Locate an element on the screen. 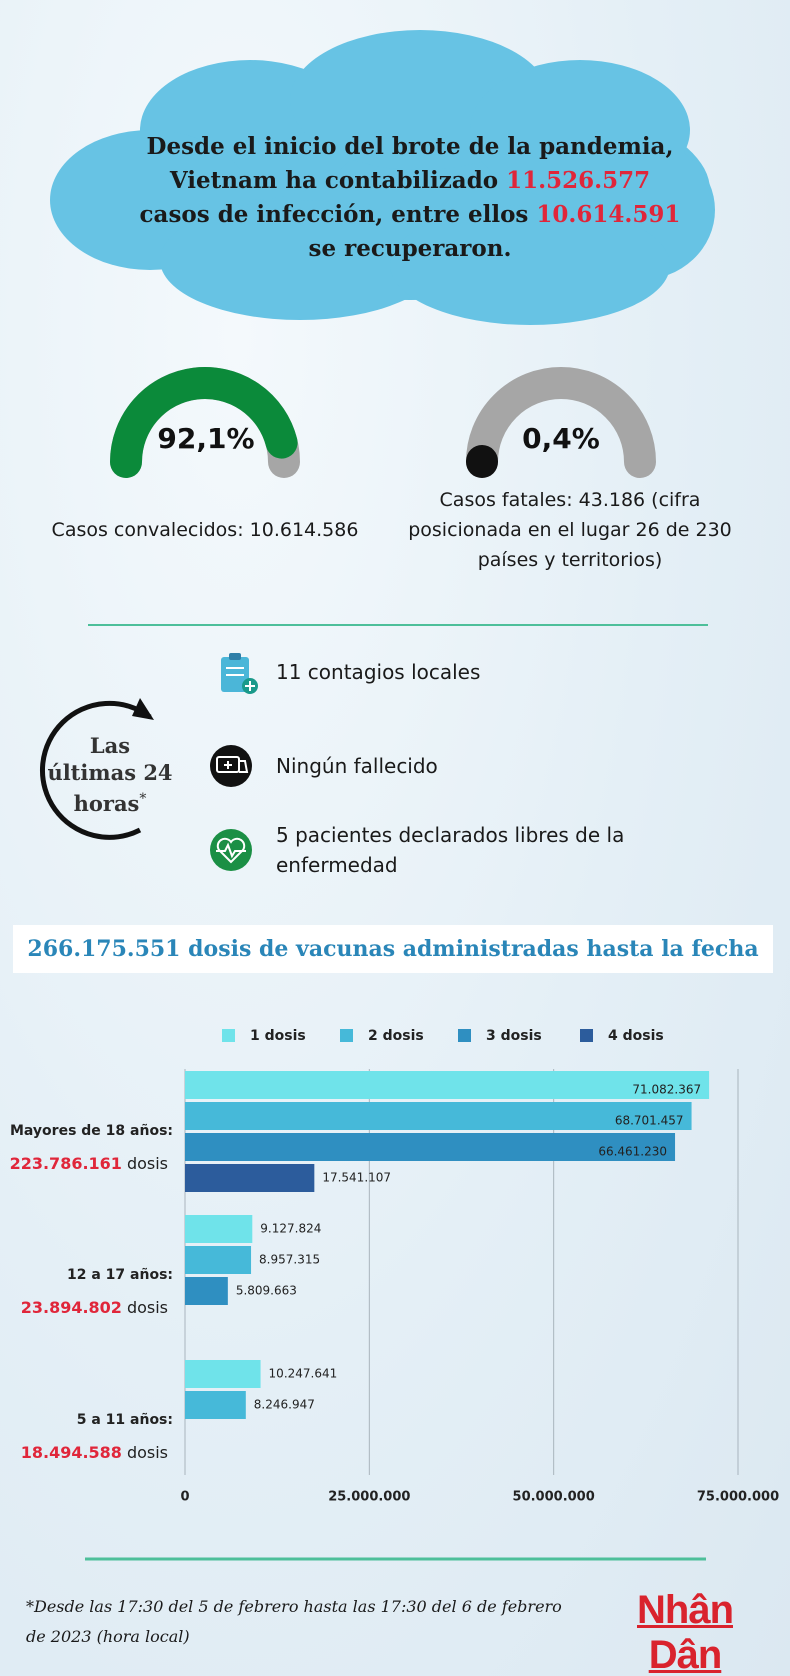 Image resolution: width=790 pixels, height=1676 pixels. gauge-arc is located at coordinates (204, 422).